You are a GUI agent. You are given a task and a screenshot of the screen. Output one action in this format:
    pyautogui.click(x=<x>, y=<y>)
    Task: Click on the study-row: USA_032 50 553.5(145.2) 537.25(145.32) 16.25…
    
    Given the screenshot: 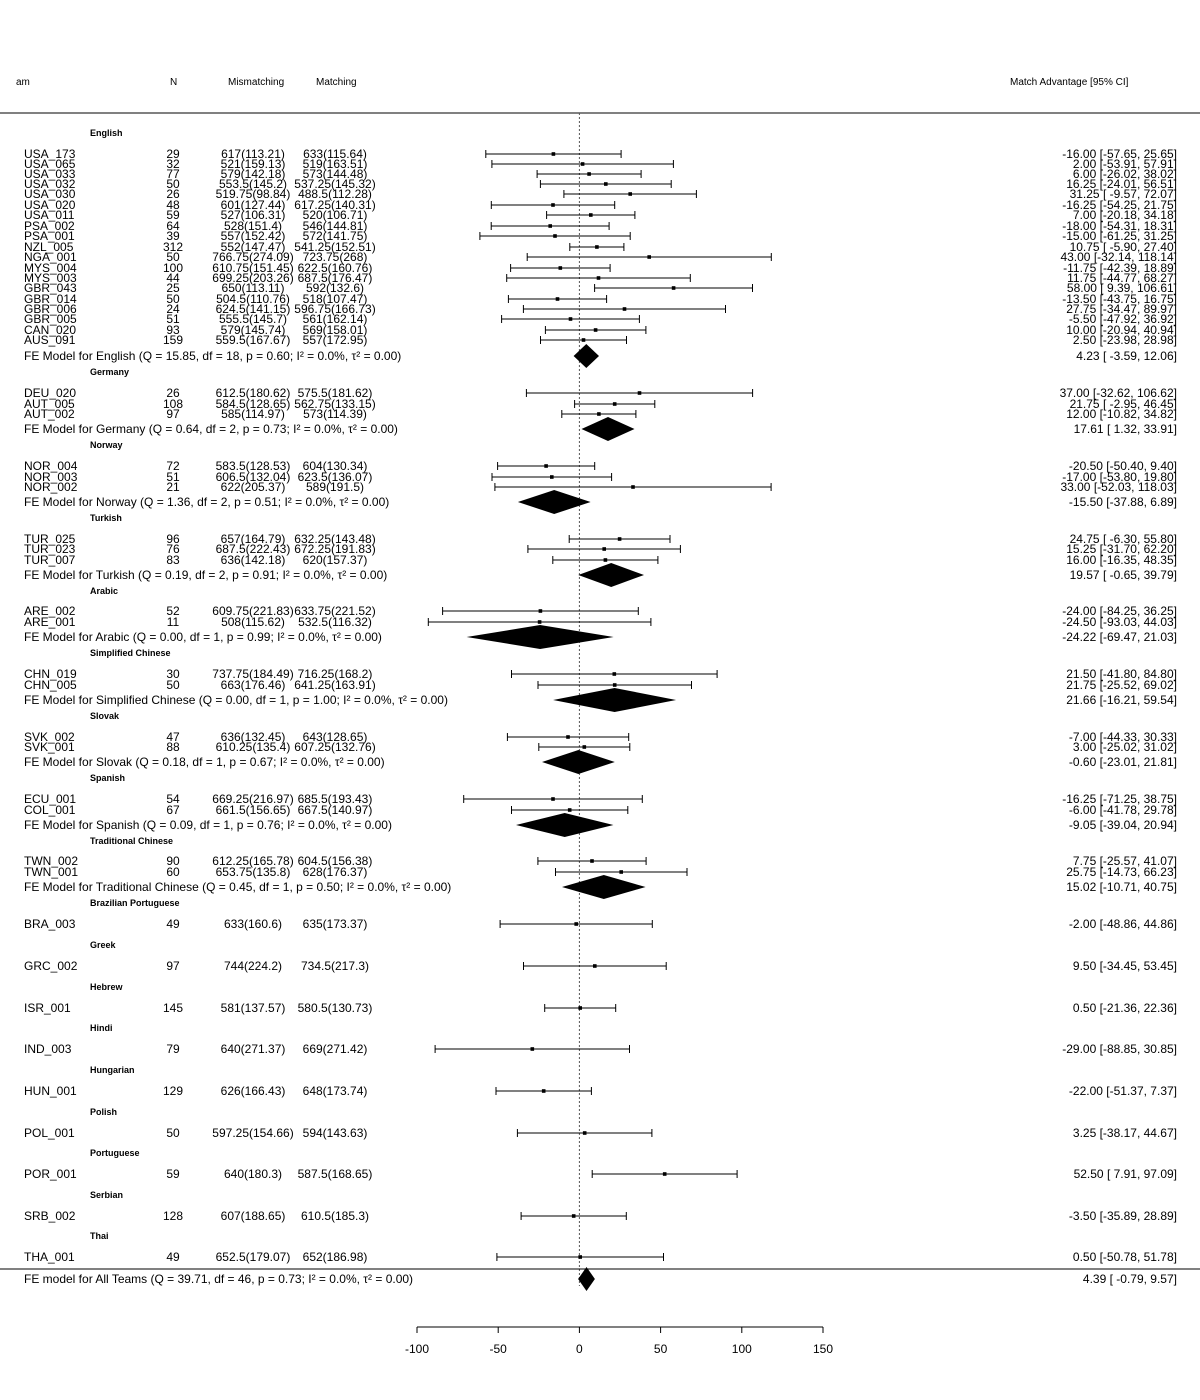 What is the action you would take?
    pyautogui.click(x=600, y=184)
    